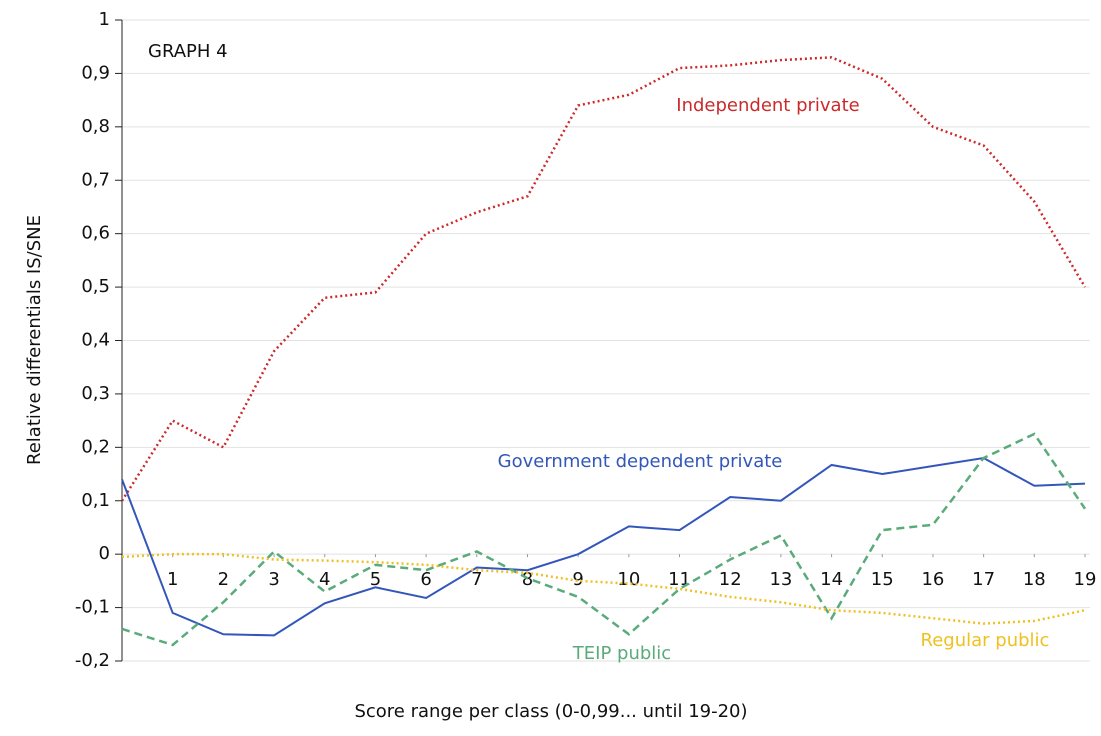  Describe the element at coordinates (95, 233) in the screenshot. I see `y-tick-label: 0,6` at that location.